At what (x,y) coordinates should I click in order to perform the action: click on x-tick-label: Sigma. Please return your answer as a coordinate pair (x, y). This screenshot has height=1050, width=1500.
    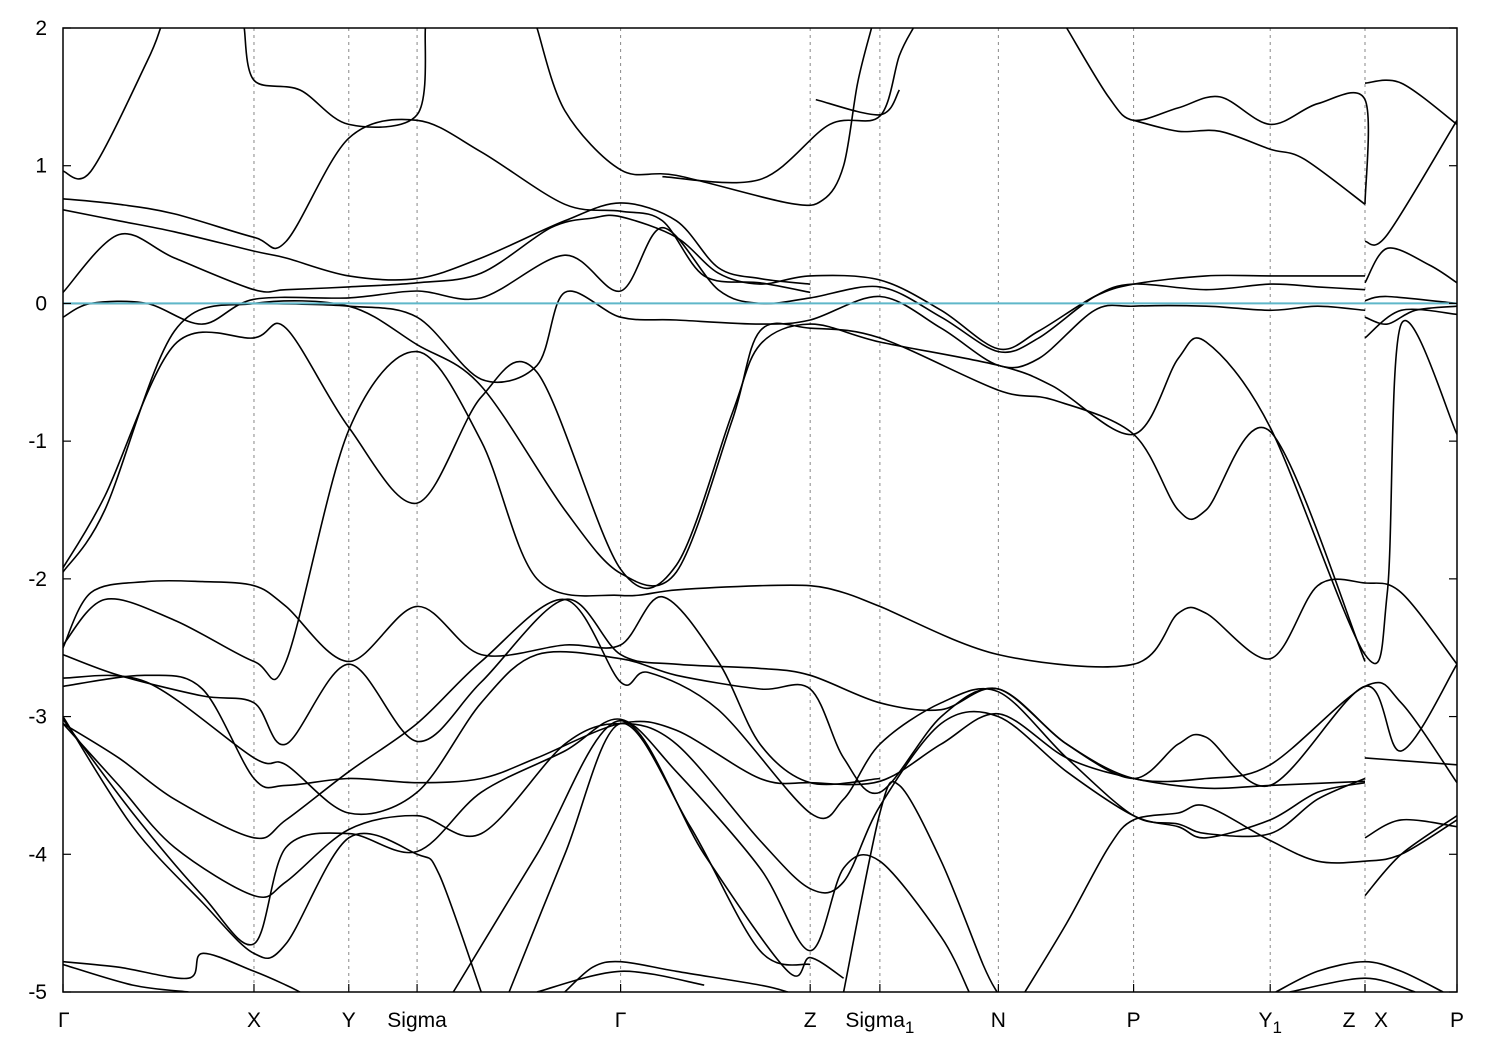
    Looking at the image, I should click on (417, 1020).